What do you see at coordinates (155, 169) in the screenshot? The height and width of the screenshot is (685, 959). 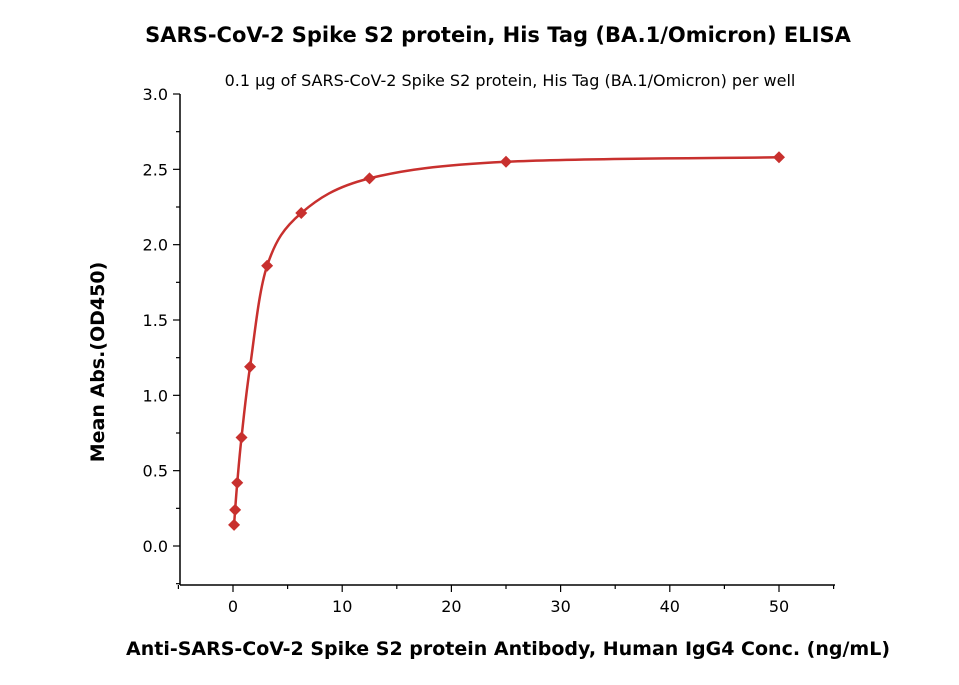 I see `y-tick-label: 2.5` at bounding box center [155, 169].